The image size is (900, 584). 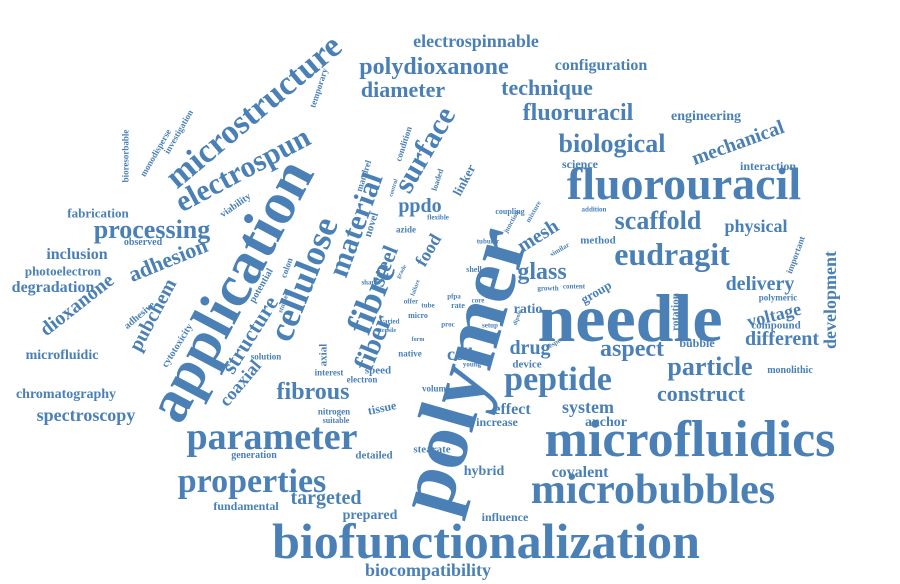 I want to click on cloud-word: fabrication, so click(x=98, y=213).